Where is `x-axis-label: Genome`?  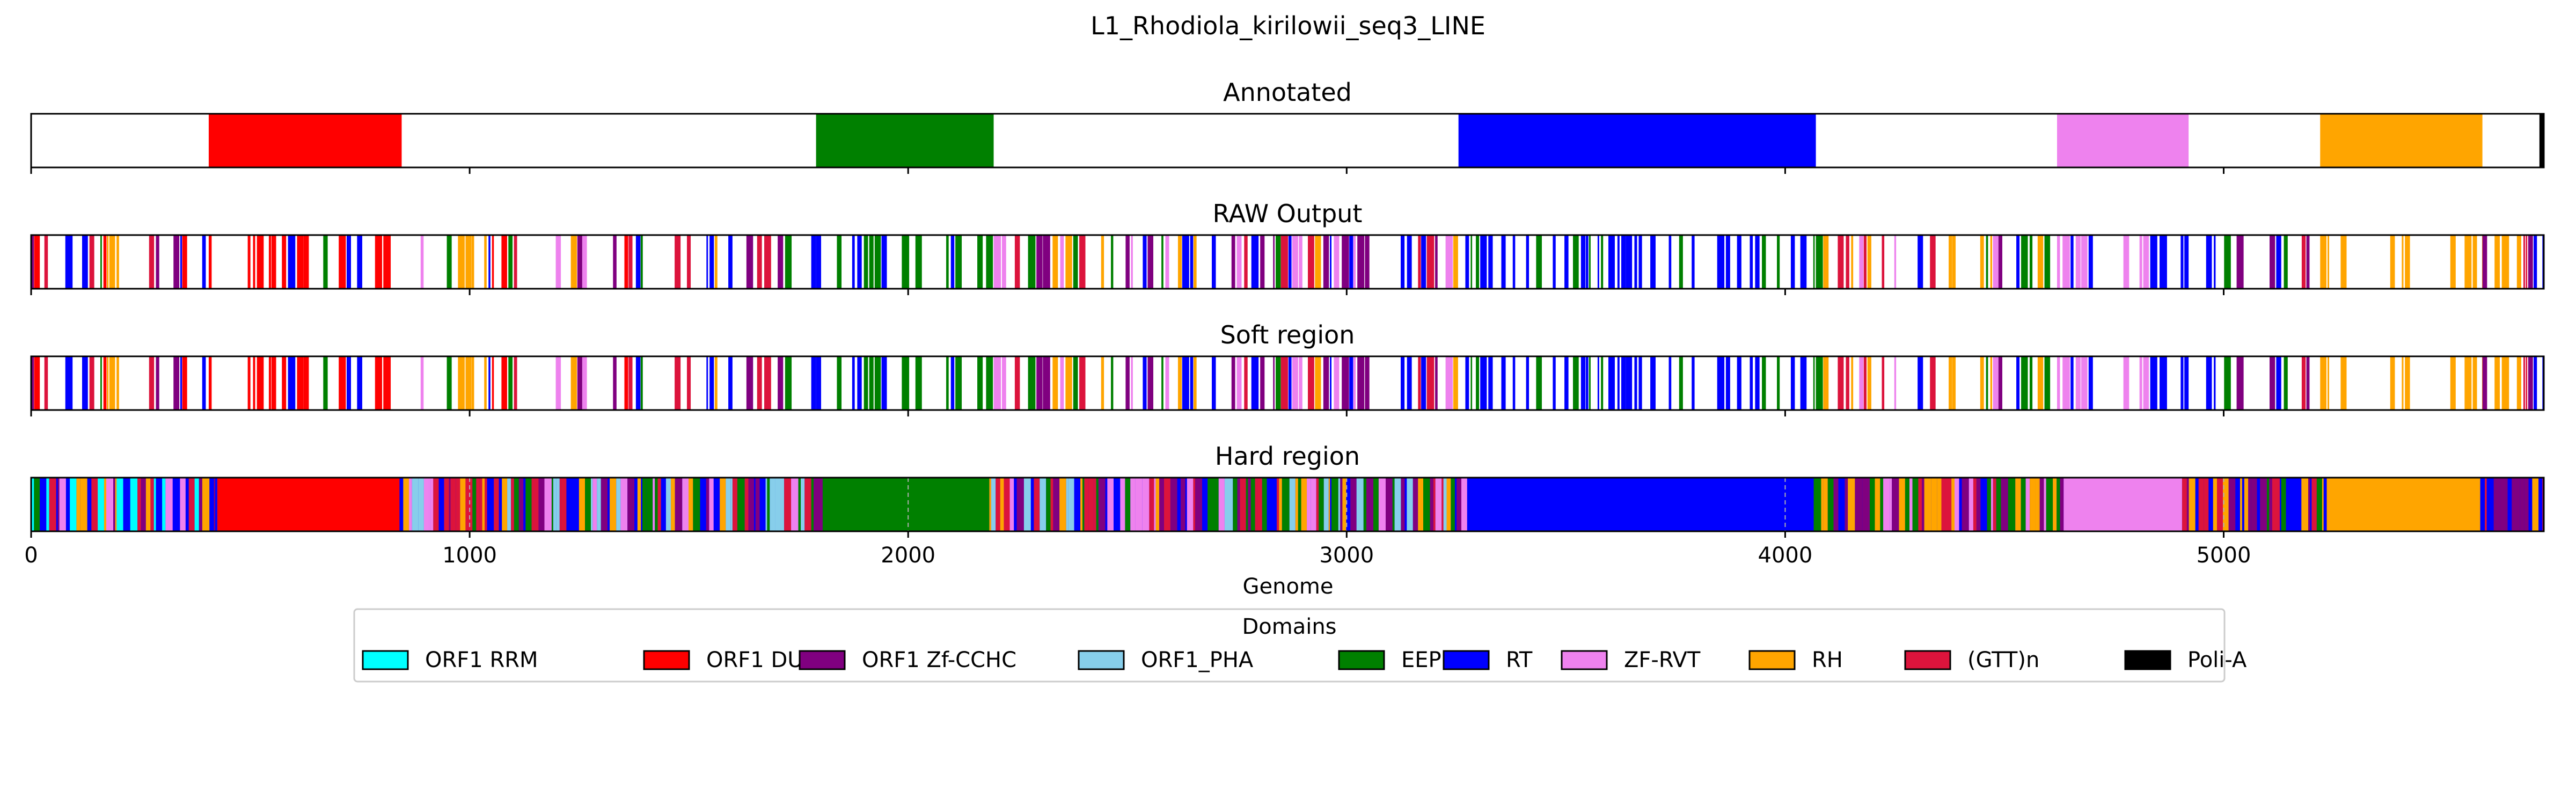
x-axis-label: Genome is located at coordinates (1287, 586).